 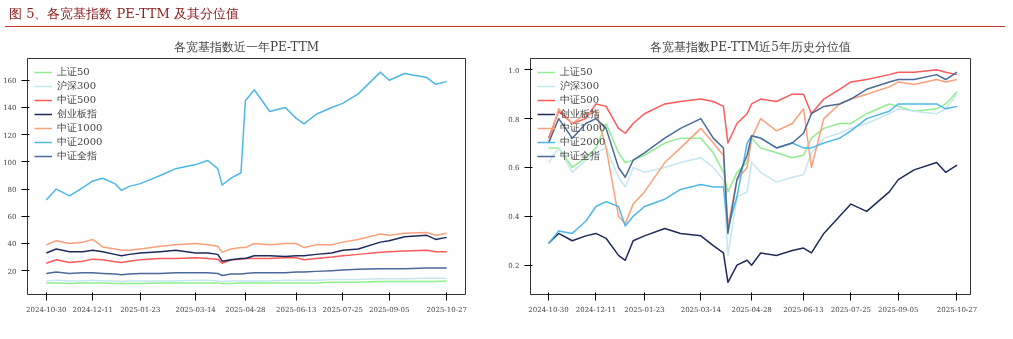 What do you see at coordinates (77, 114) in the screenshot?
I see `legend-label: 创业板指` at bounding box center [77, 114].